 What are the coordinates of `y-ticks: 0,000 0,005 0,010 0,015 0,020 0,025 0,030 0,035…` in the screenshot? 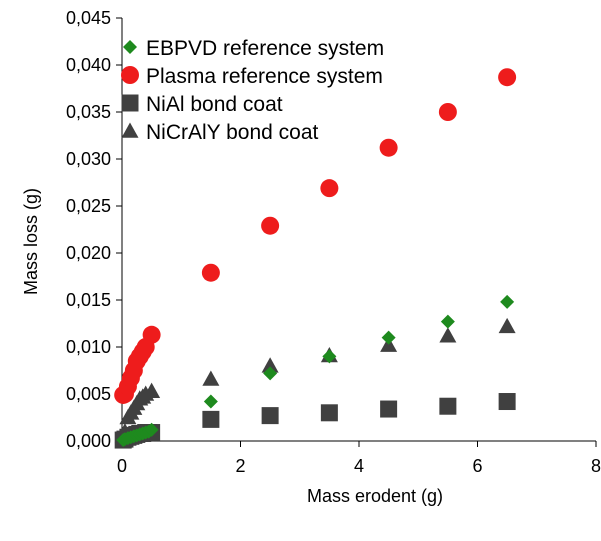 It's located at (94, 229).